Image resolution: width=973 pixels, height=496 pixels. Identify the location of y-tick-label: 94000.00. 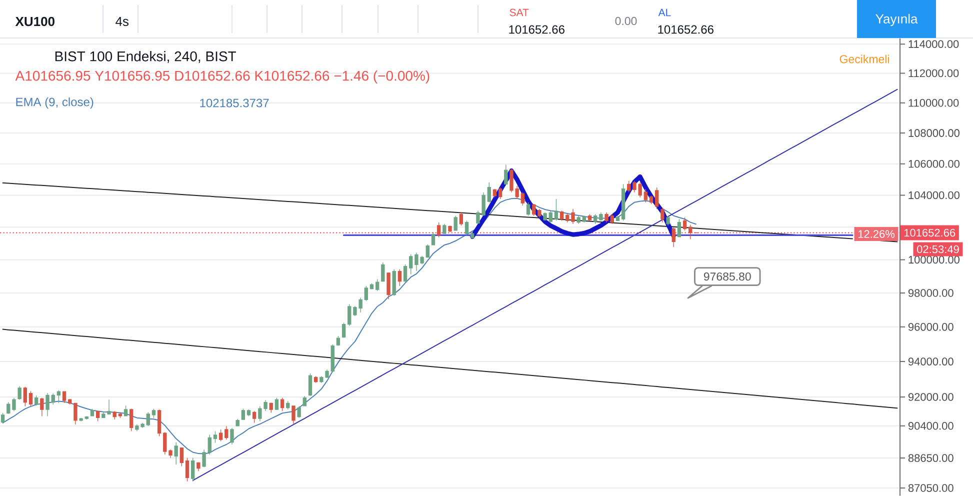
(931, 362).